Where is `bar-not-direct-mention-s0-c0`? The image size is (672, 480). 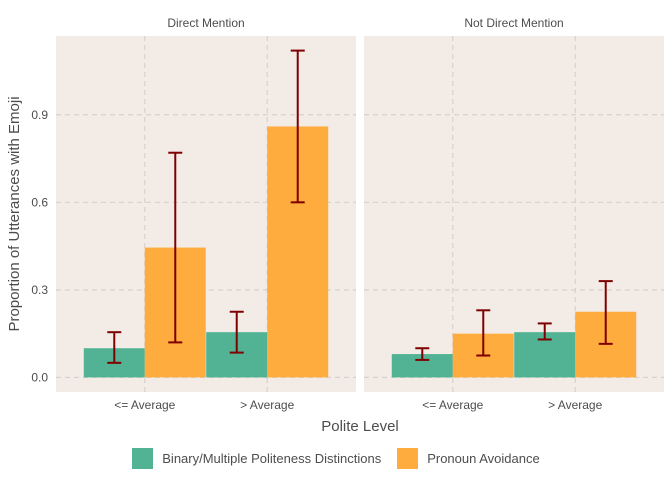
bar-not-direct-mention-s0-c0 is located at coordinates (422, 366).